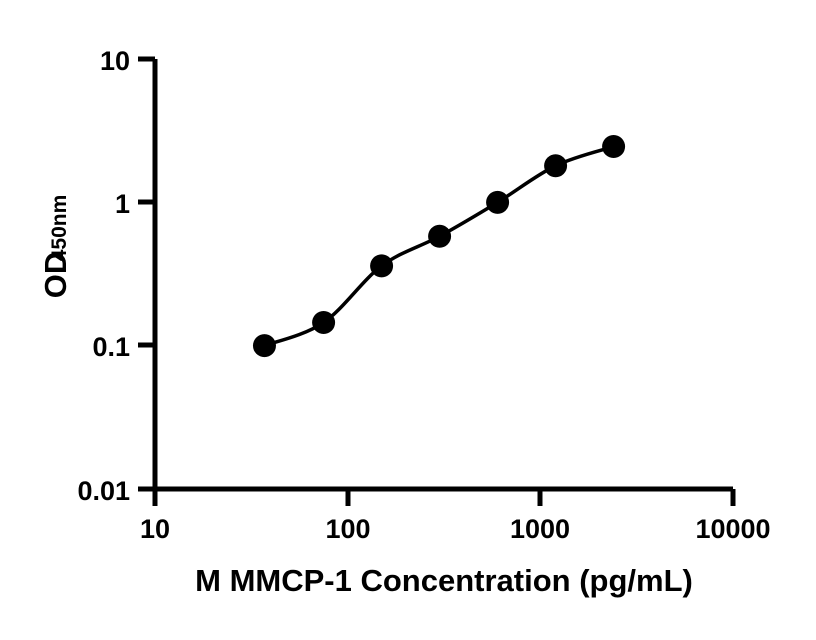  I want to click on y-tick-label-0.01: 0.01, so click(103, 491).